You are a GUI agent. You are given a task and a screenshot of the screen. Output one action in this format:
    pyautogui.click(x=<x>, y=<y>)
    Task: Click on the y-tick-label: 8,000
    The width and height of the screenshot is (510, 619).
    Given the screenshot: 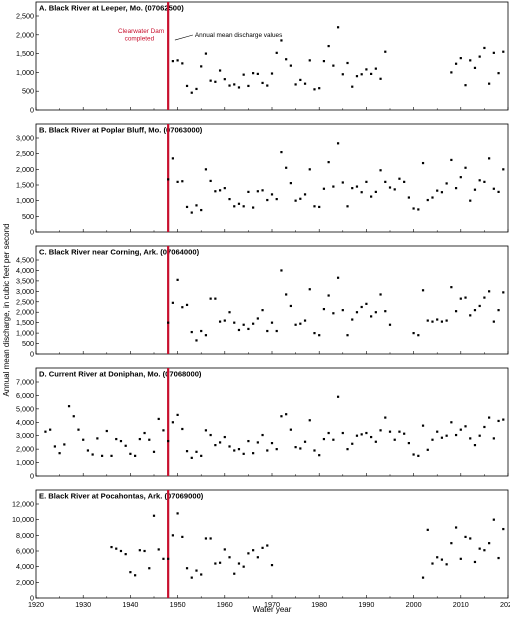 What is the action you would take?
    pyautogui.click(x=25, y=535)
    